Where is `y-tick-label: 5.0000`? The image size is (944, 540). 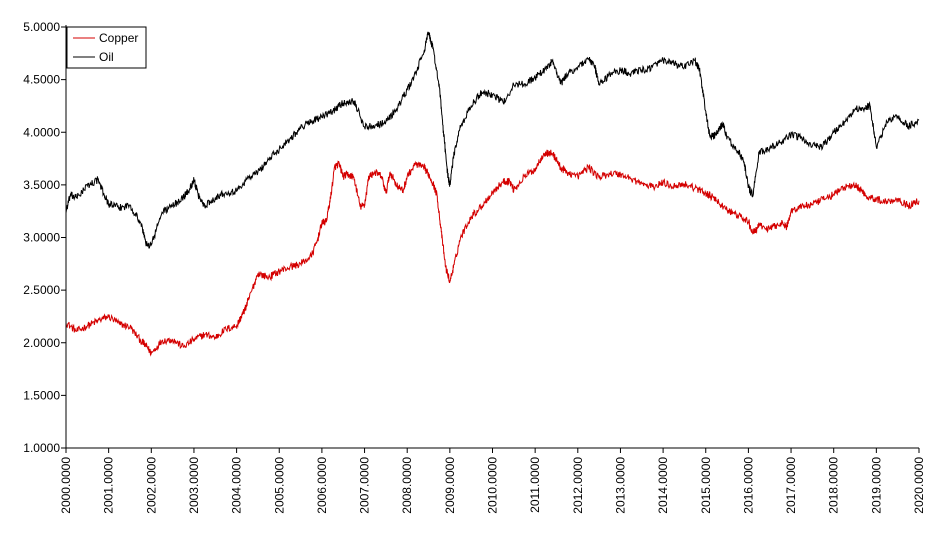 y-tick-label: 5.0000 is located at coordinates (41, 27).